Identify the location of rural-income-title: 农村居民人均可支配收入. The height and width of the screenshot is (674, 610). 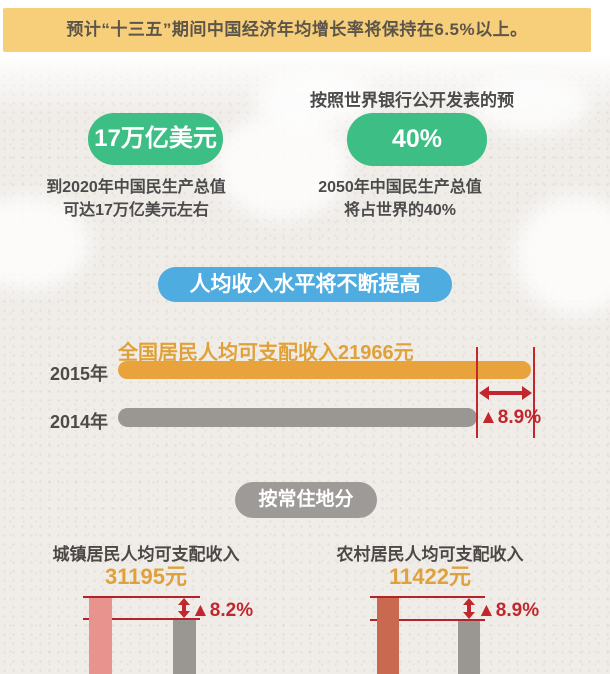
(430, 554).